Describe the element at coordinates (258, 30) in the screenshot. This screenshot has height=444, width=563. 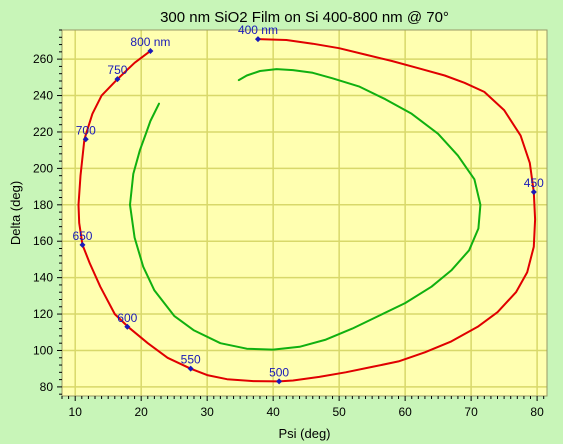
I see `wavelength-label: 400 nm` at that location.